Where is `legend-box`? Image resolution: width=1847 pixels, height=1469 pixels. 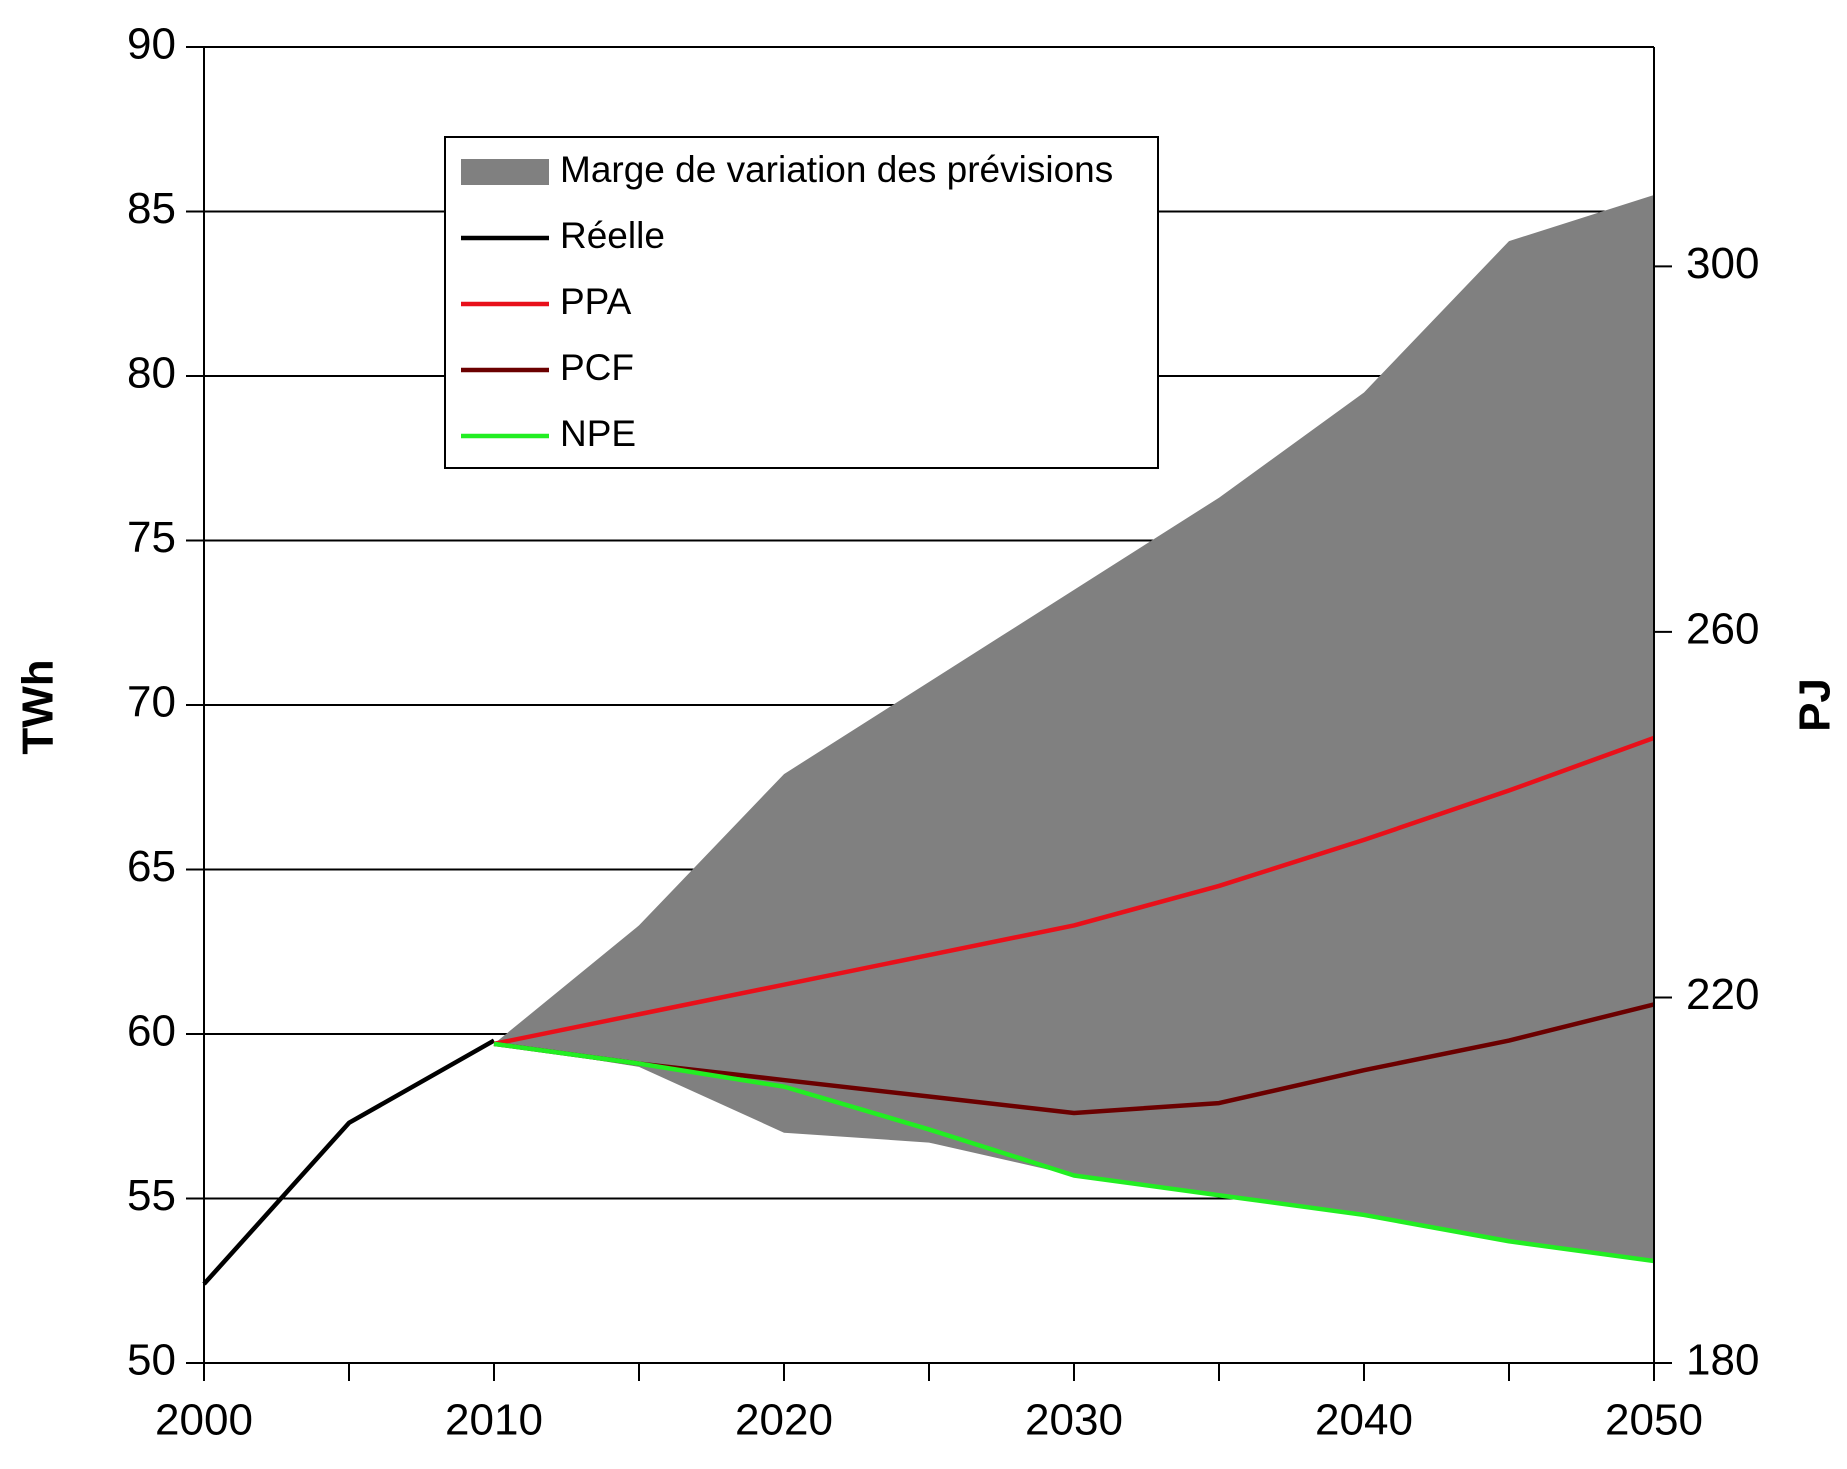 legend-box is located at coordinates (801, 302).